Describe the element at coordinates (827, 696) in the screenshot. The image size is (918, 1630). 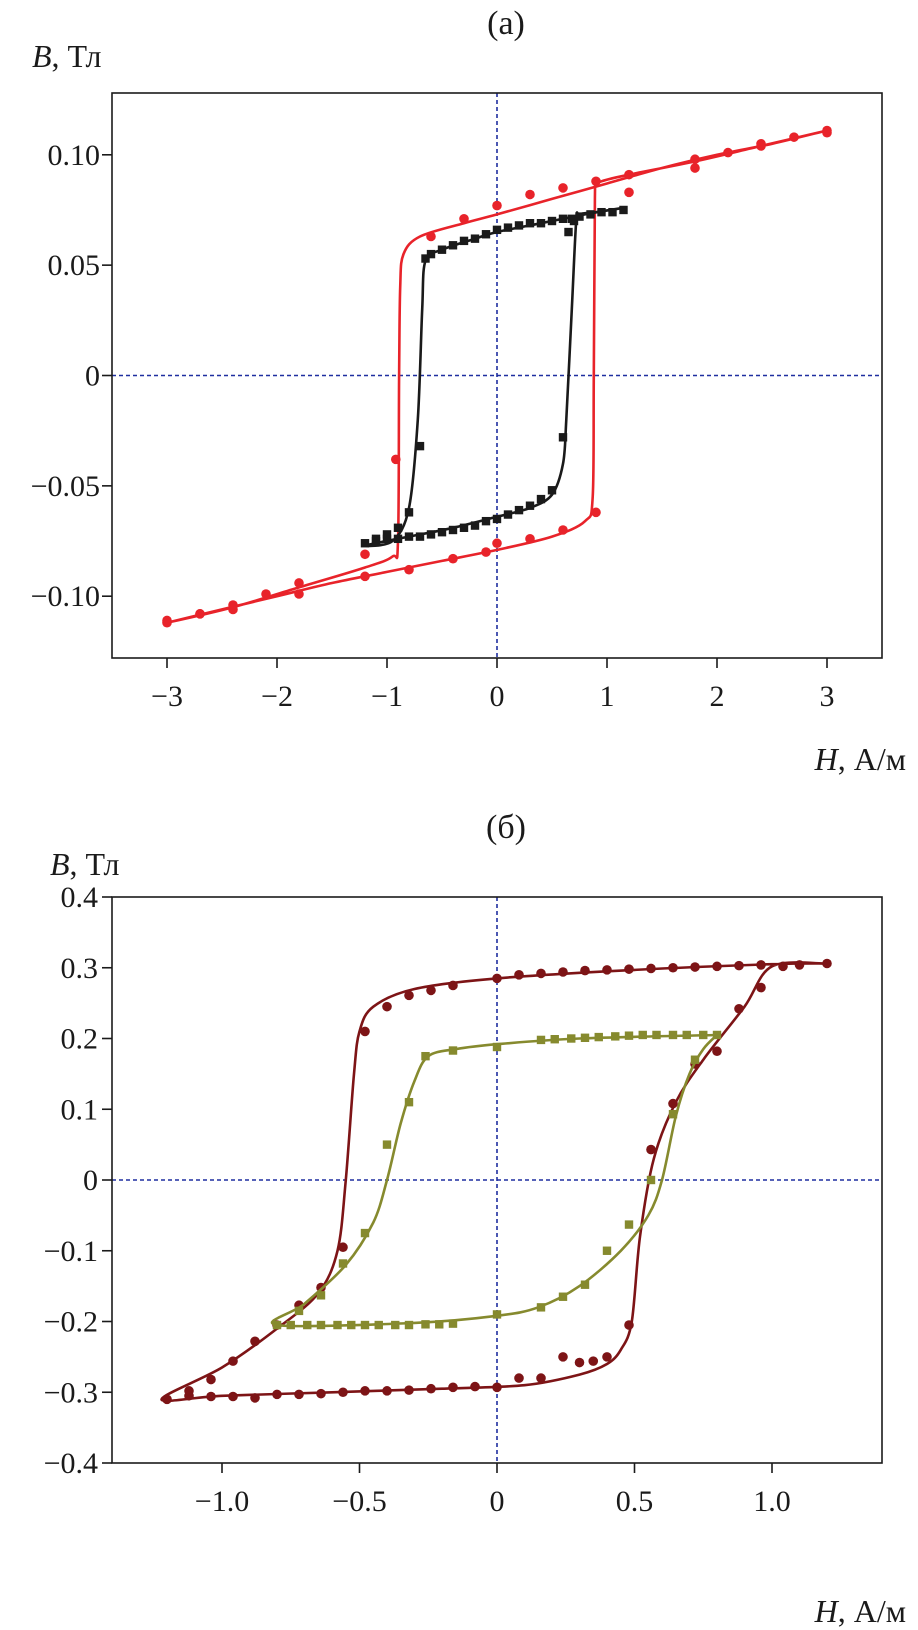
I see `x-tick-label: 3` at that location.